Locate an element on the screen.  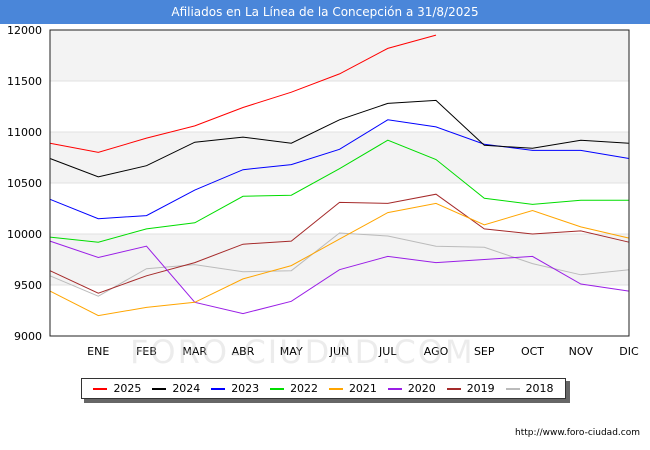
y-tick-label: 11000 is located at coordinates (24, 132).